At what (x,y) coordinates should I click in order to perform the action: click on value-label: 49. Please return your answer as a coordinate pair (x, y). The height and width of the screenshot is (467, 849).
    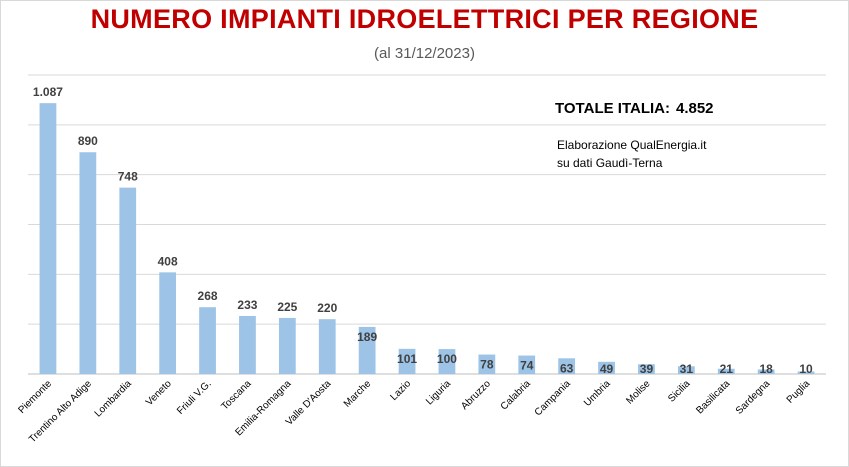
    Looking at the image, I should click on (607, 369).